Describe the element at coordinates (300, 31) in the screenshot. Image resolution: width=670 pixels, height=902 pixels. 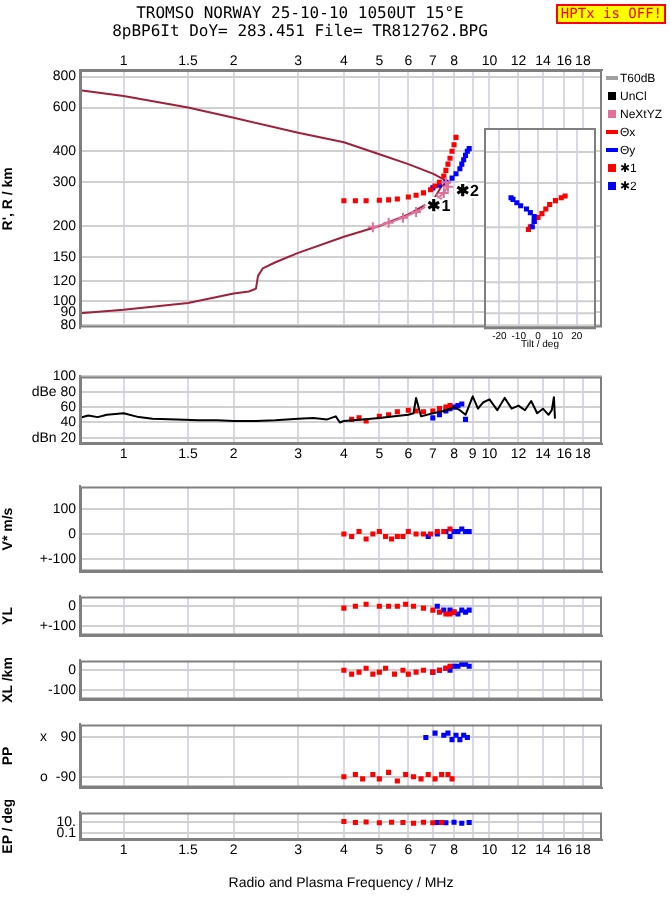
I see `chart-subtitle: 8pBP6It DoY= 283.451 File= TR812762.BPG` at that location.